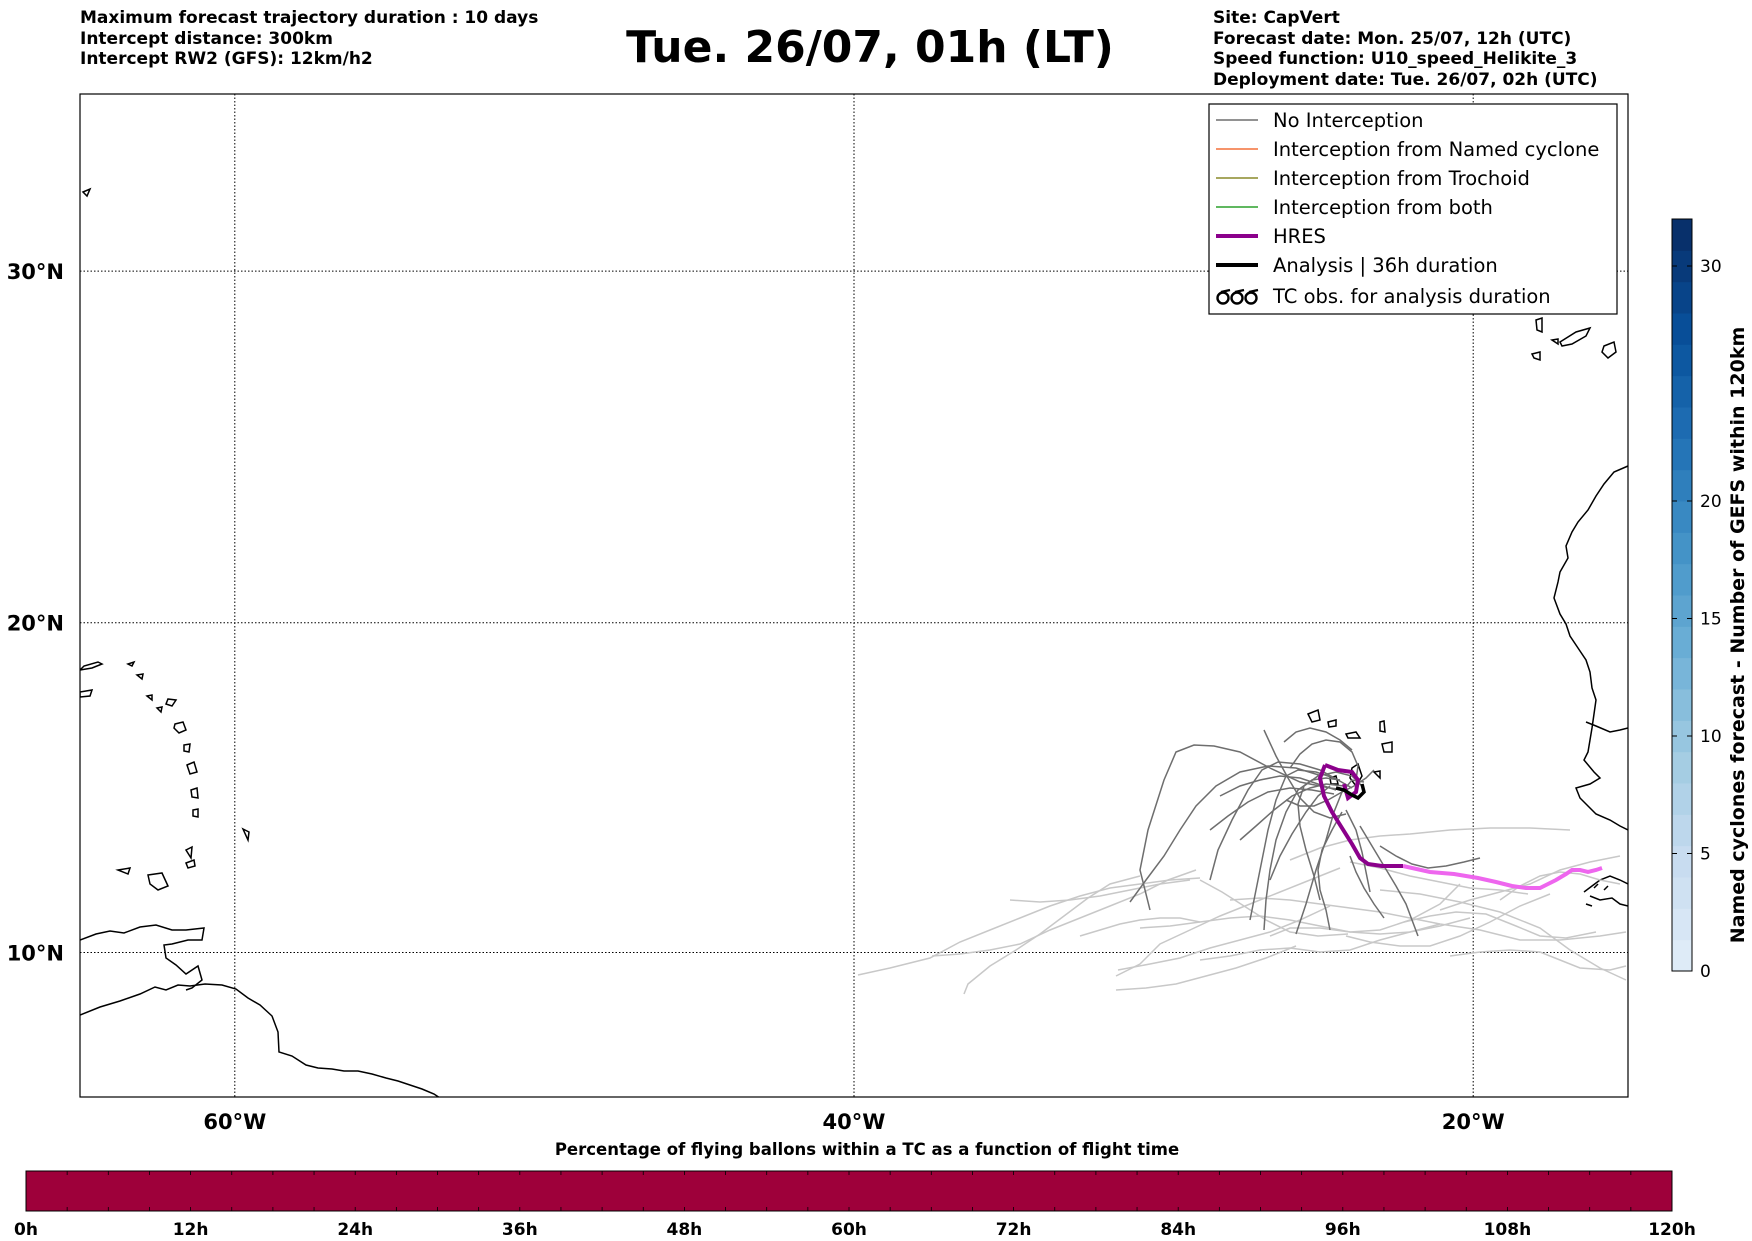  Describe the element at coordinates (192, 767) in the screenshot. I see `island-martinique` at that location.